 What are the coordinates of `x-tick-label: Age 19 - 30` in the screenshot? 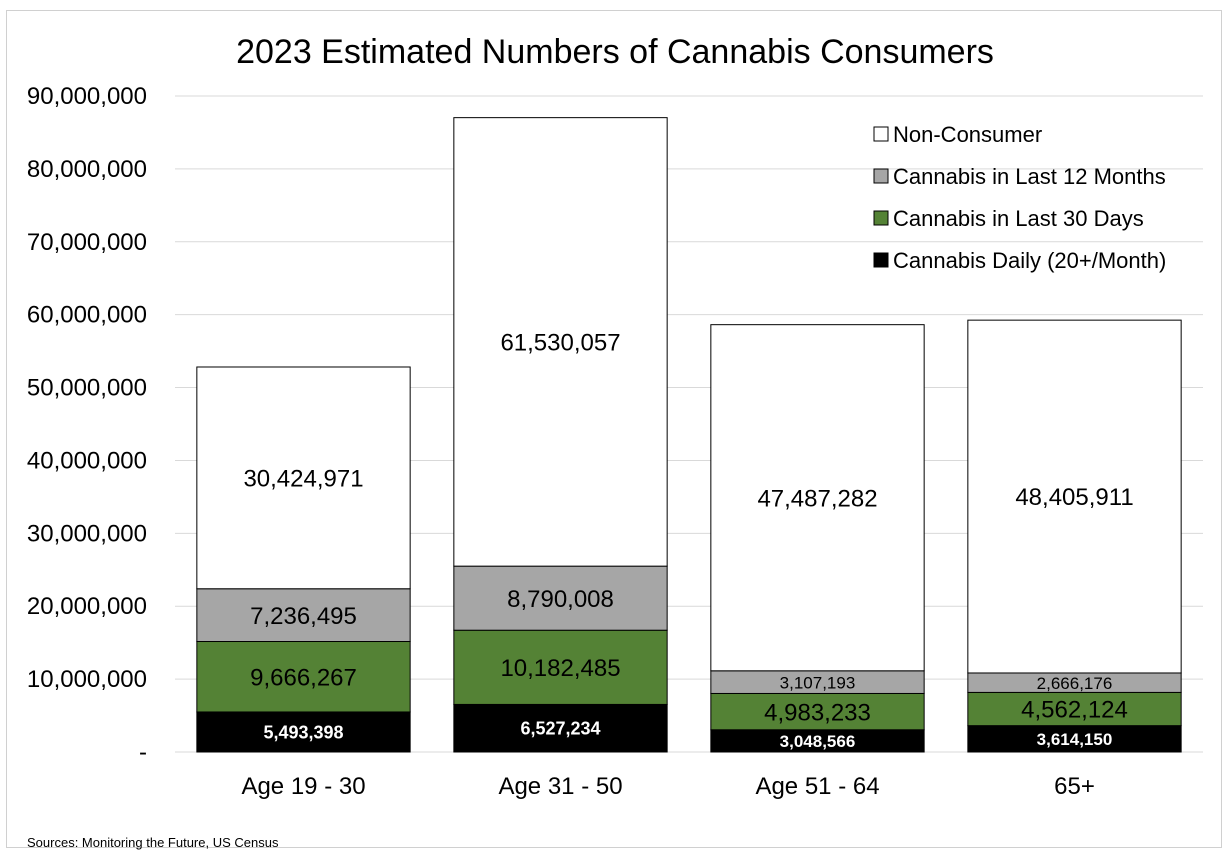 It's located at (303, 786).